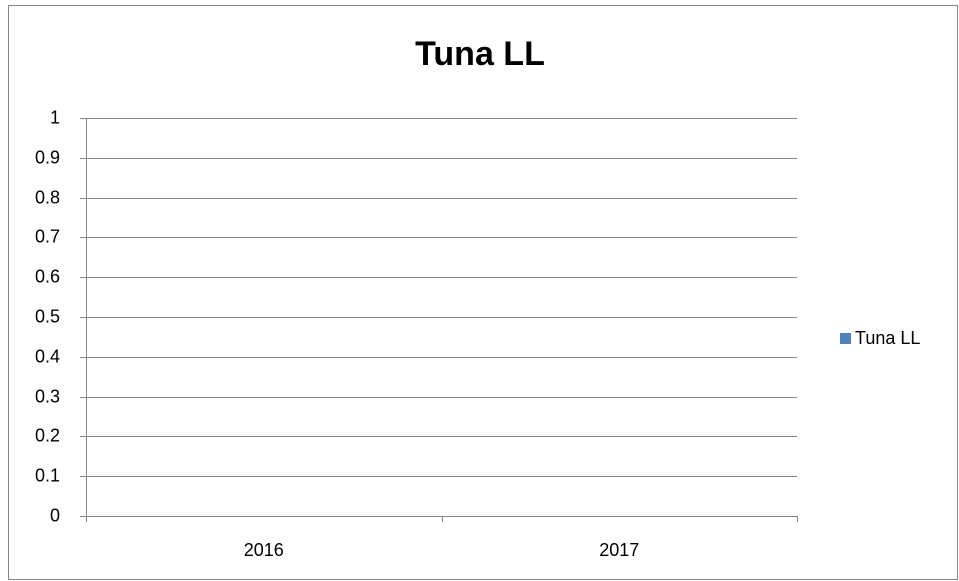 This screenshot has height=581, width=959. I want to click on y-tick-label: 0.6, so click(47, 276).